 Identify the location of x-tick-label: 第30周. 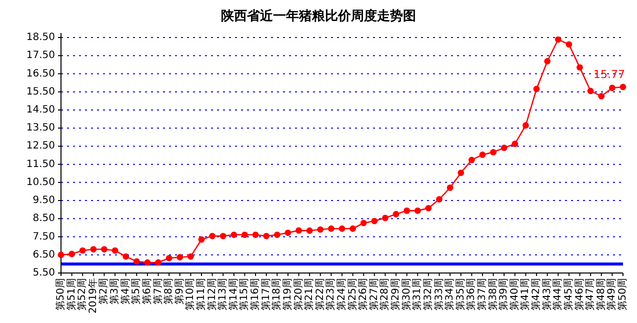
(406, 294).